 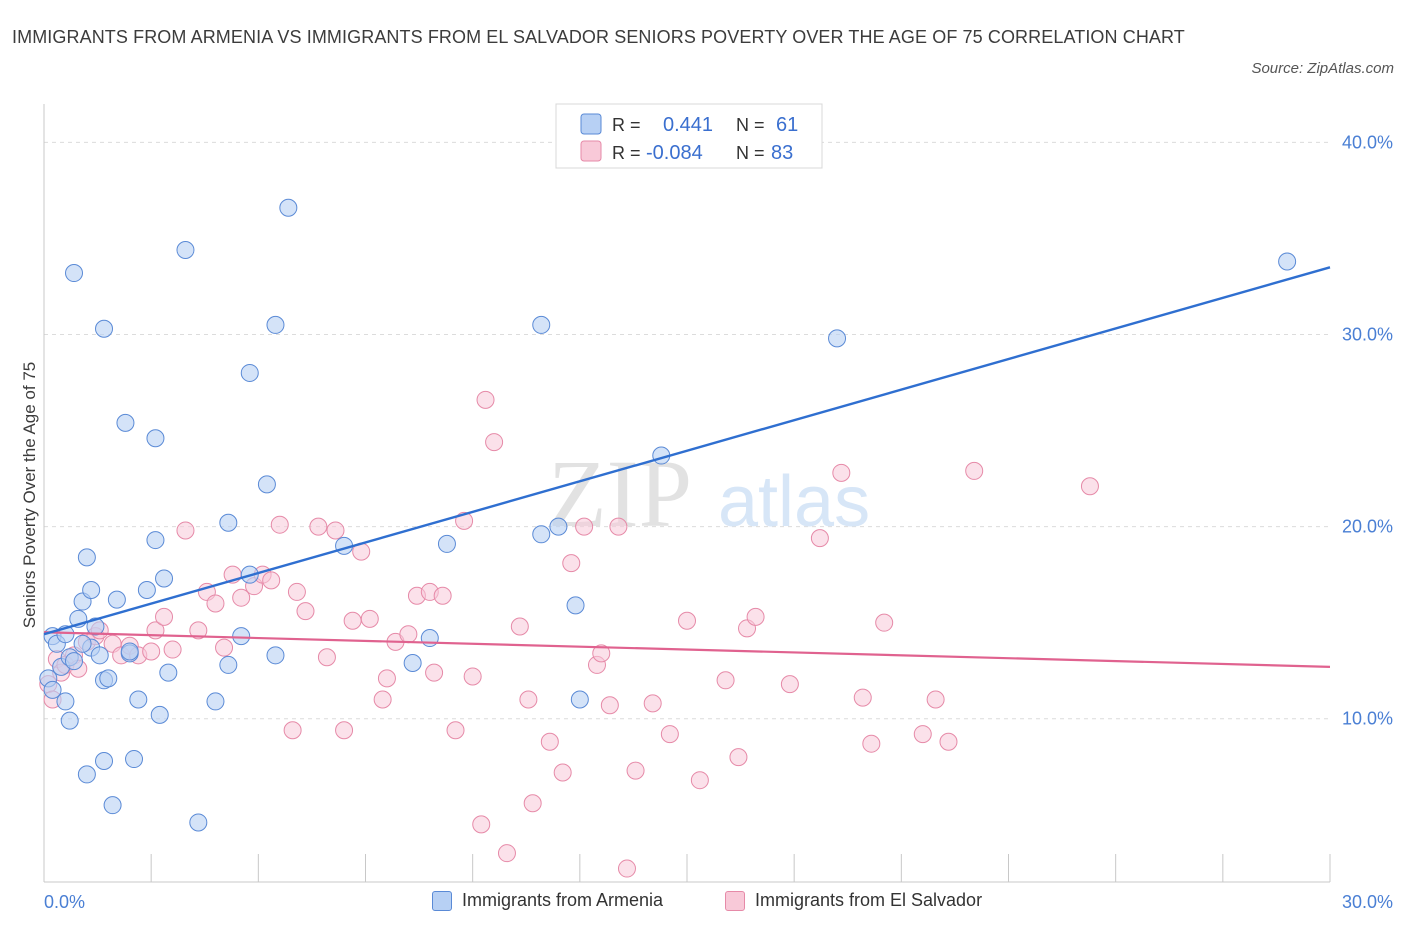 I want to click on x-tick-labels: 0.0% 30.0%, so click(x=718, y=902).